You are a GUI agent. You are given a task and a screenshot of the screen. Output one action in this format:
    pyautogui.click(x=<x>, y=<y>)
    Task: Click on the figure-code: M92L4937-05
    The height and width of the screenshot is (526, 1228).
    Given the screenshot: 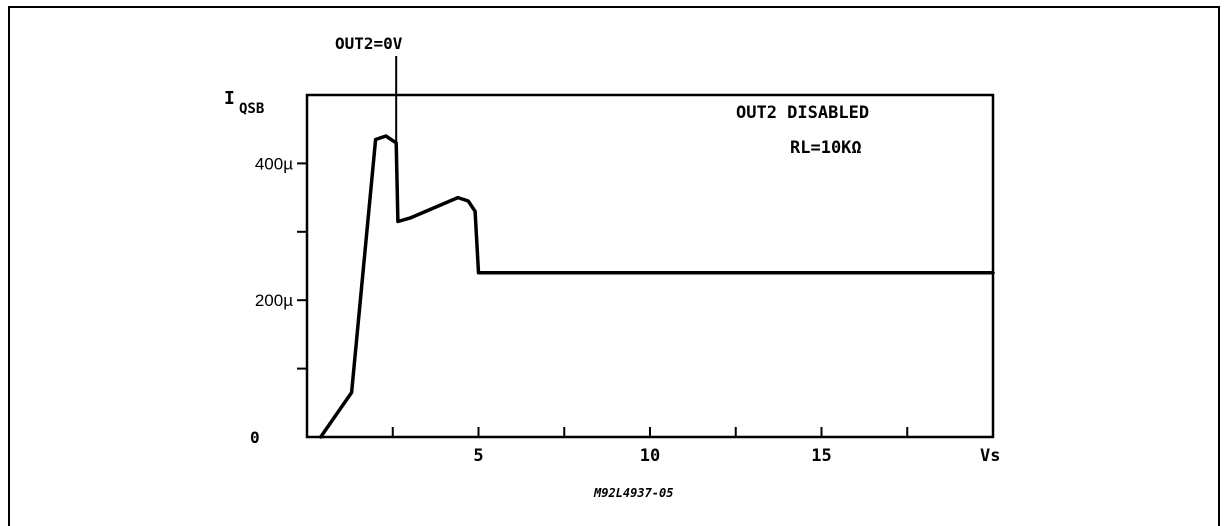 What is the action you would take?
    pyautogui.click(x=633, y=493)
    